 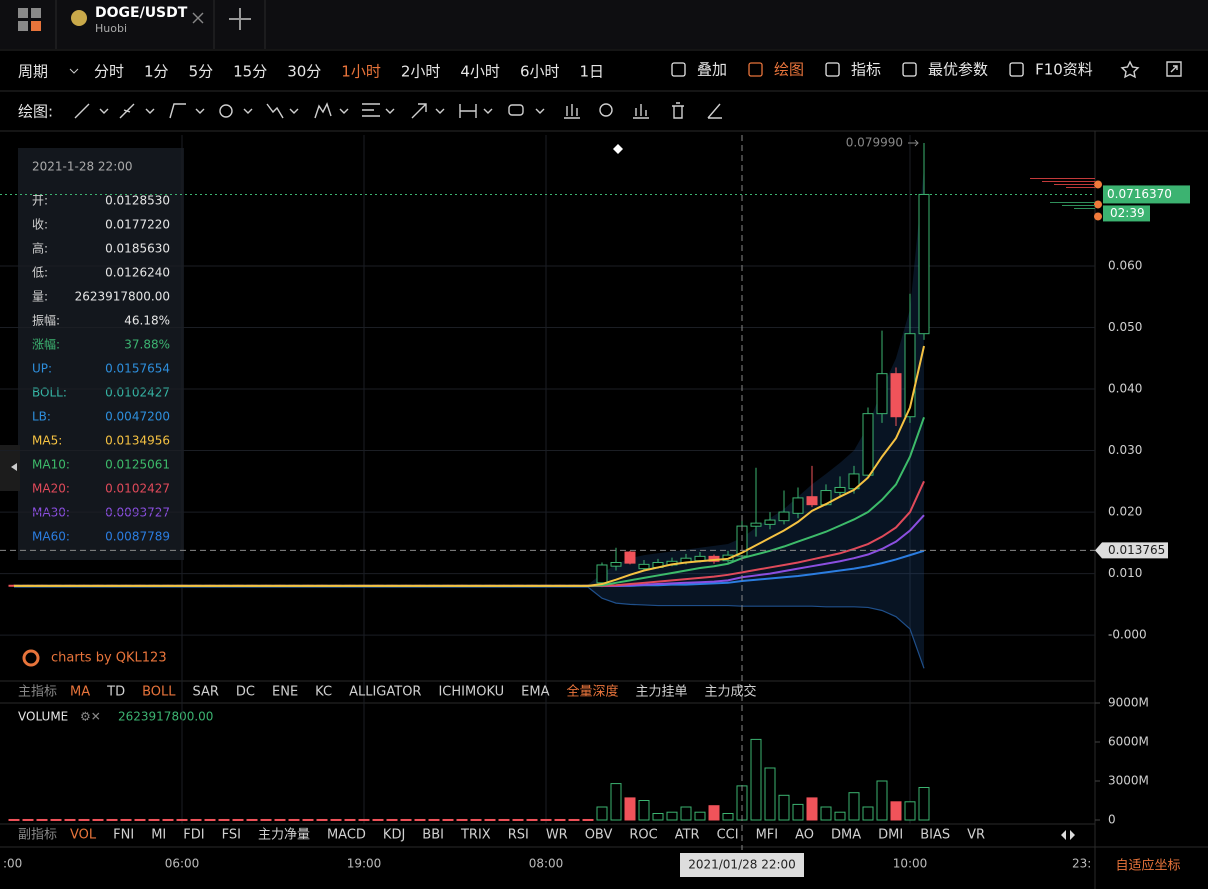 What do you see at coordinates (1128, 781) in the screenshot?
I see `volume-tick-label: 3000M` at bounding box center [1128, 781].